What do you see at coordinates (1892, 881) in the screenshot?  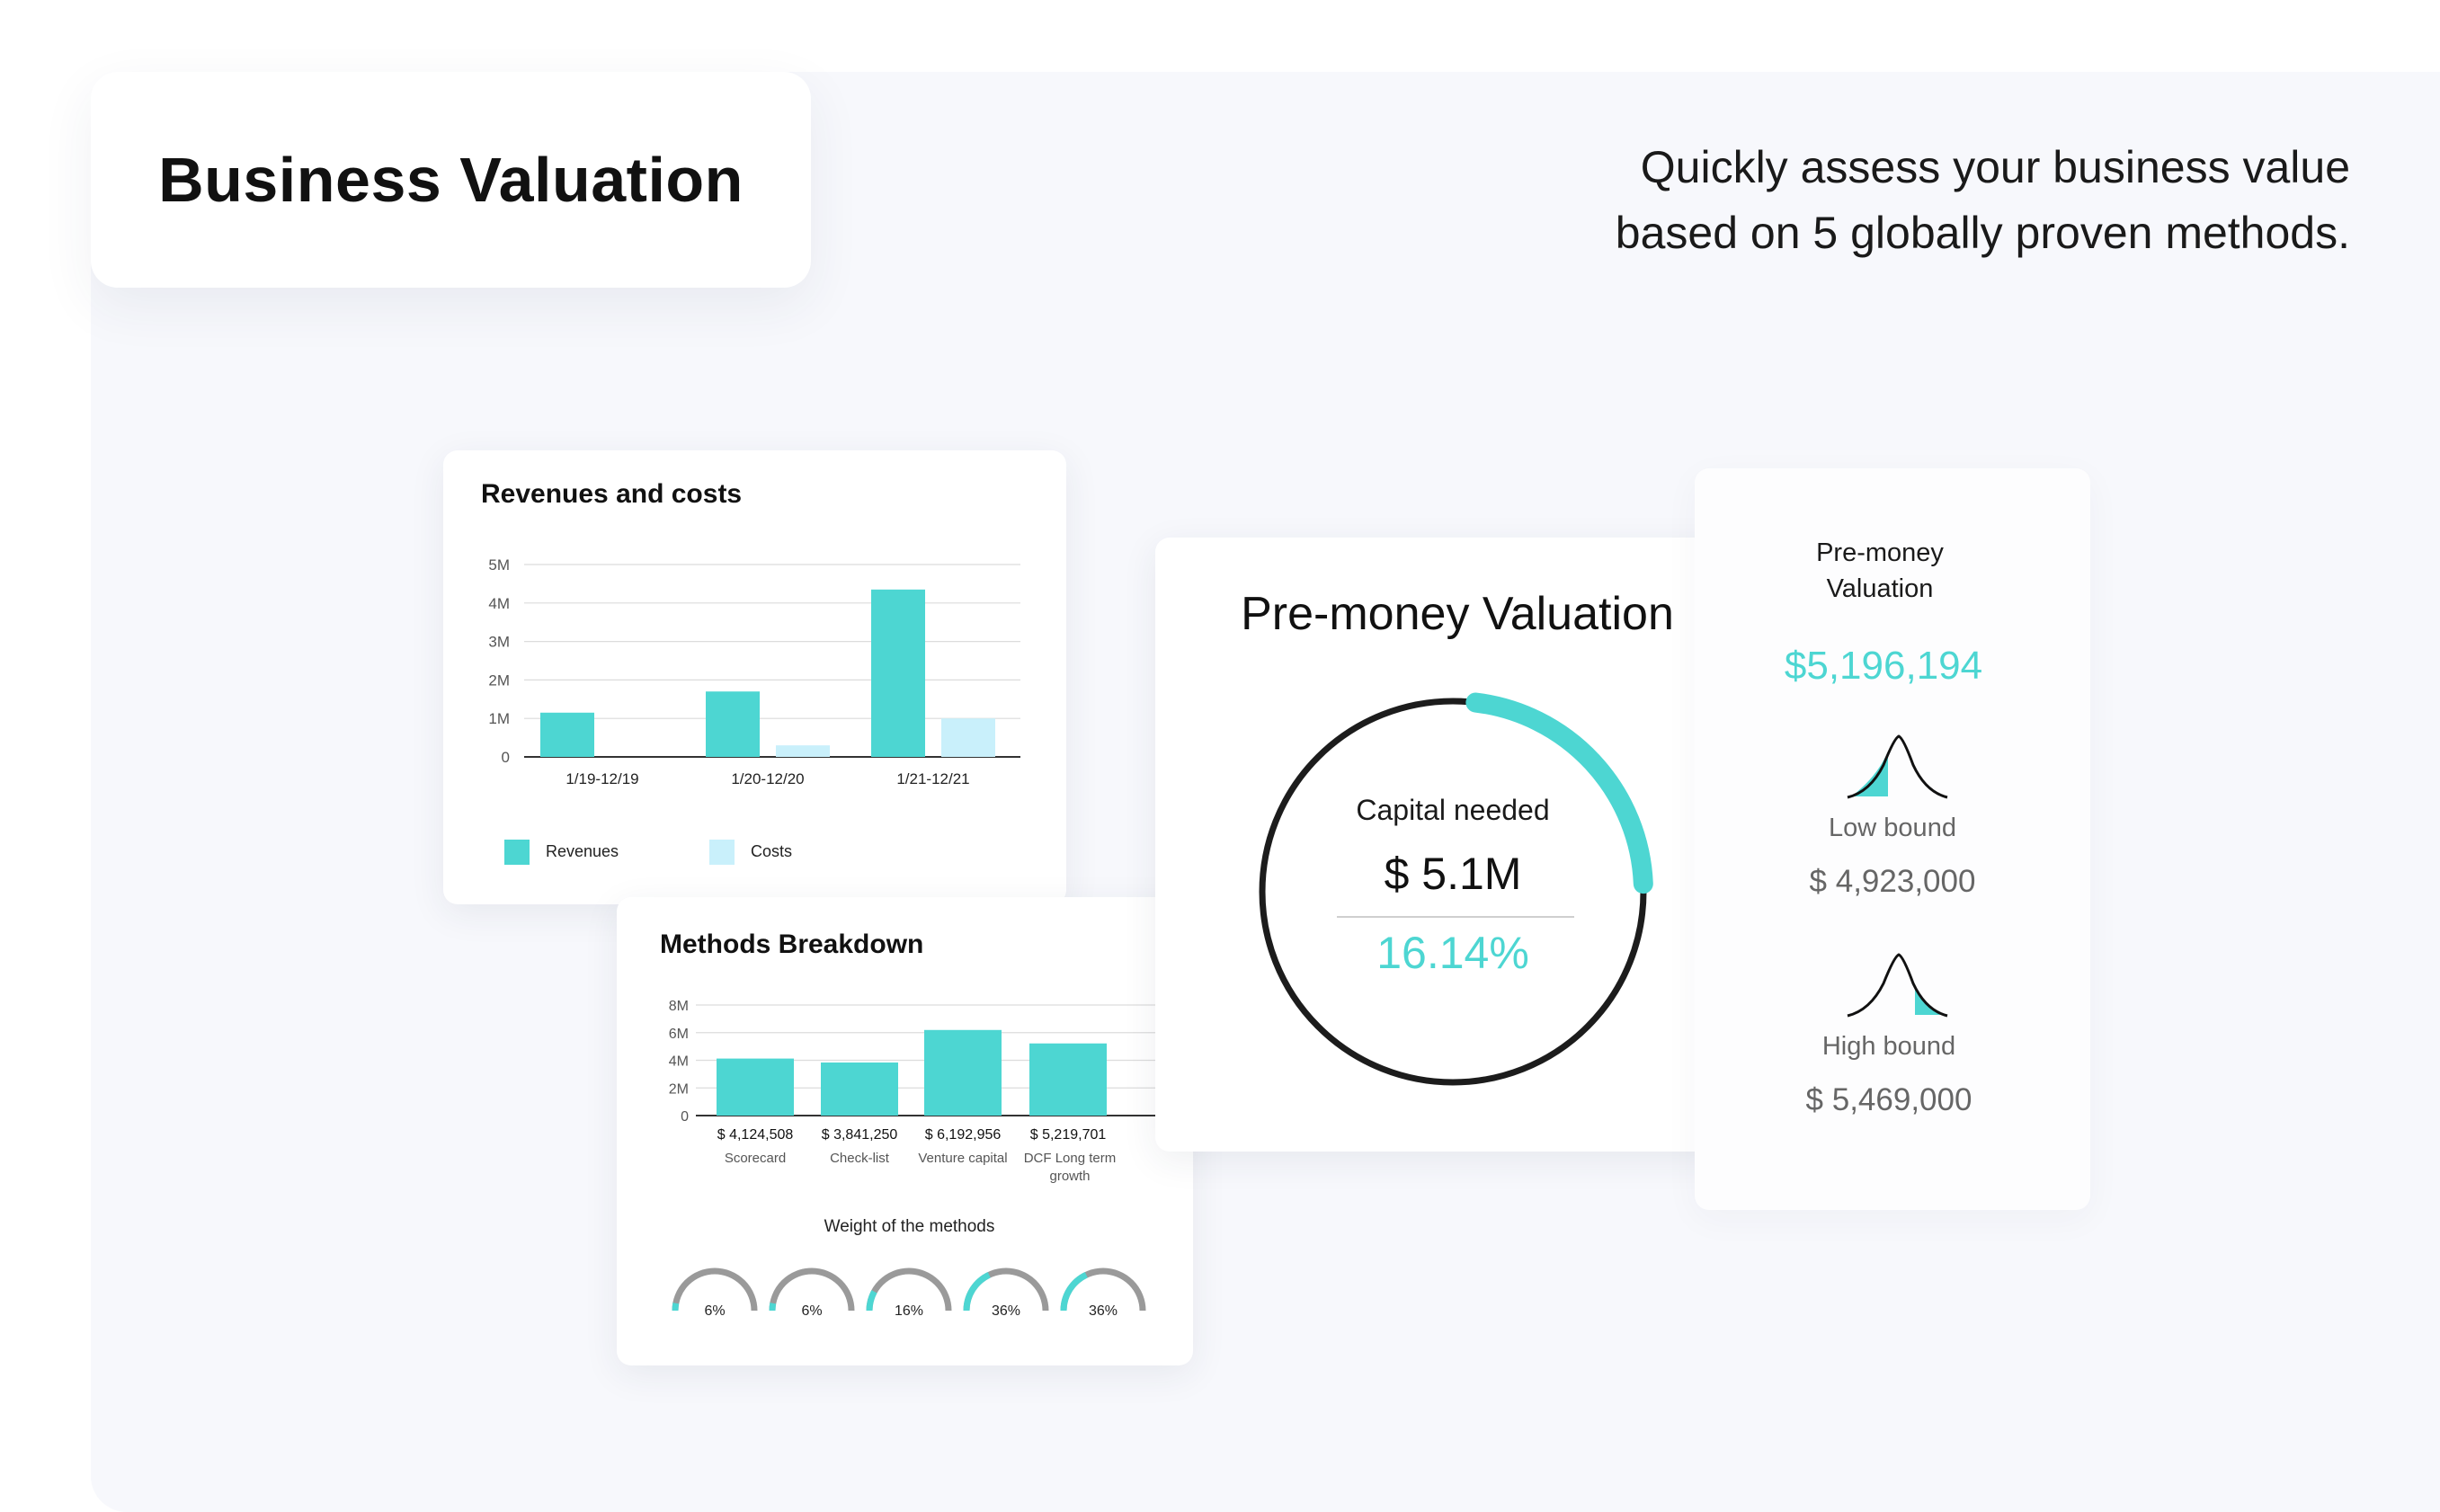 I see `low-bound-value: $ 4,923,000` at bounding box center [1892, 881].